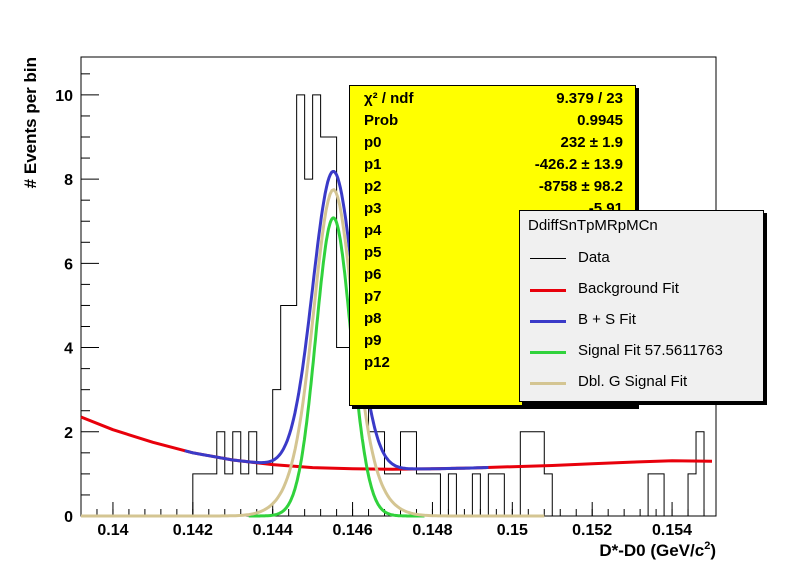 The height and width of the screenshot is (573, 796). Describe the element at coordinates (30, 122) in the screenshot. I see `y-axis-label: # Events per bin` at that location.